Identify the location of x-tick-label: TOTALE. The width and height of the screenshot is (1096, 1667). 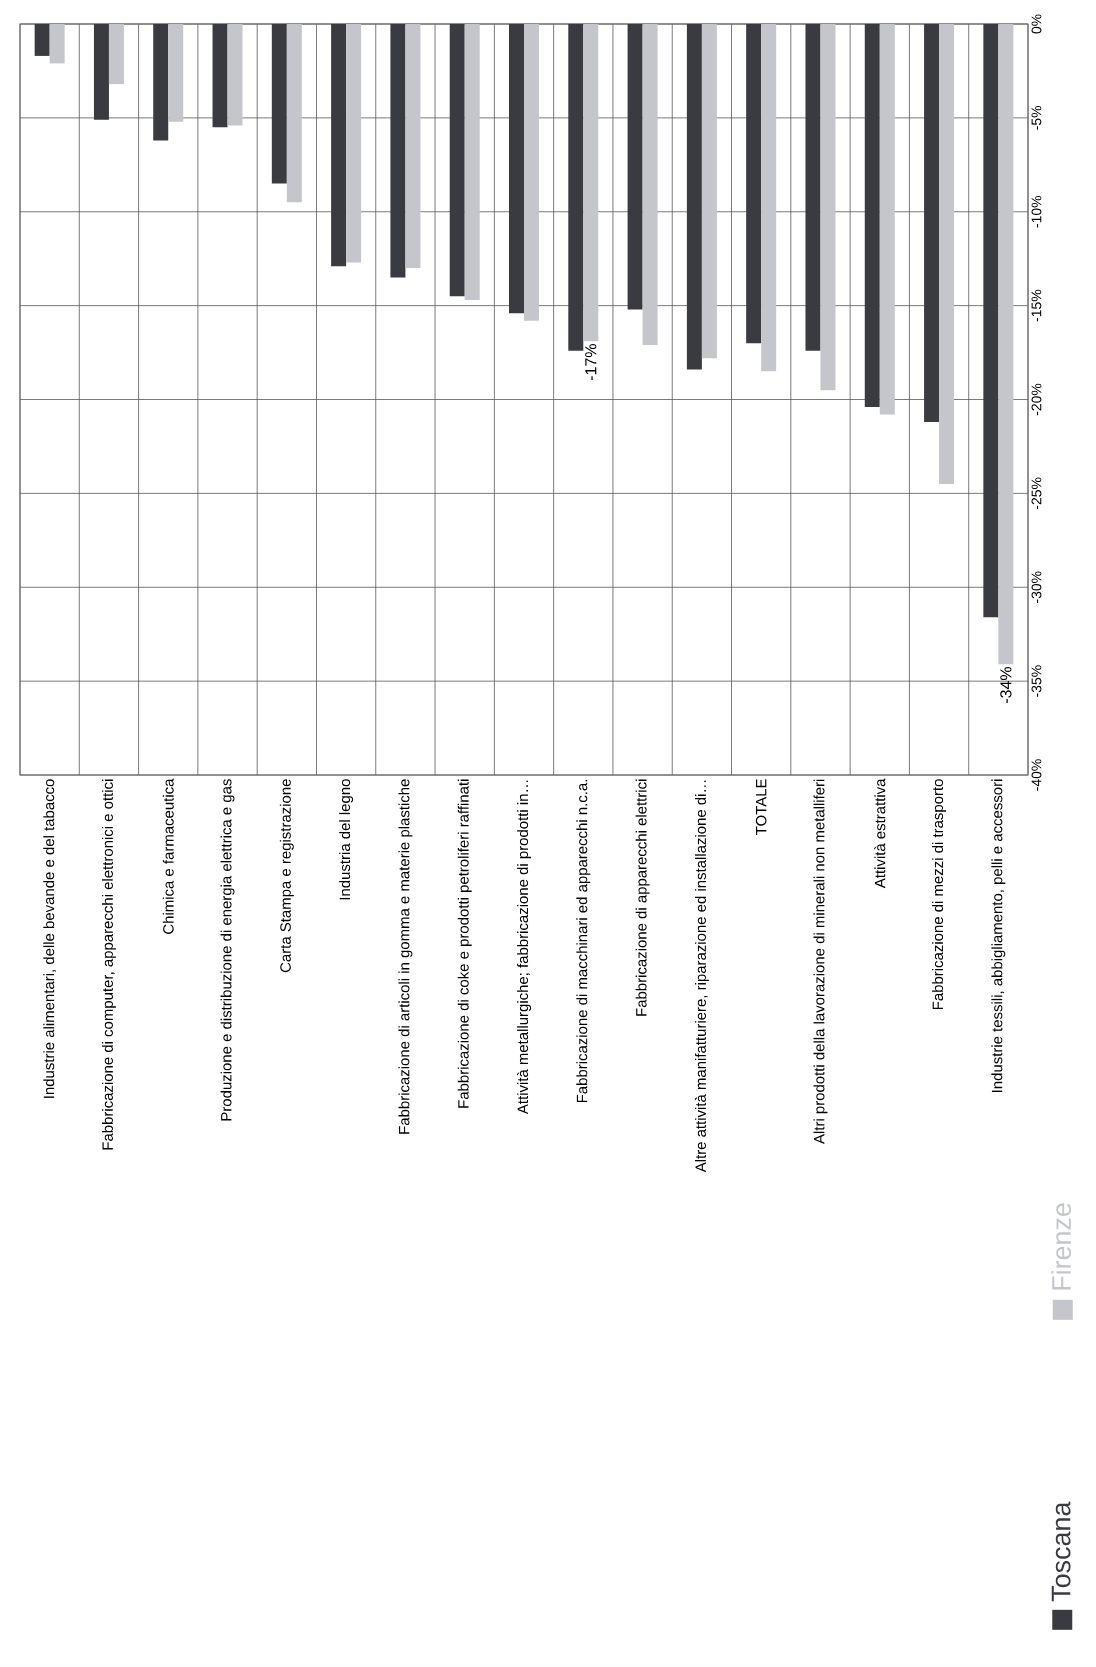
(761, 807).